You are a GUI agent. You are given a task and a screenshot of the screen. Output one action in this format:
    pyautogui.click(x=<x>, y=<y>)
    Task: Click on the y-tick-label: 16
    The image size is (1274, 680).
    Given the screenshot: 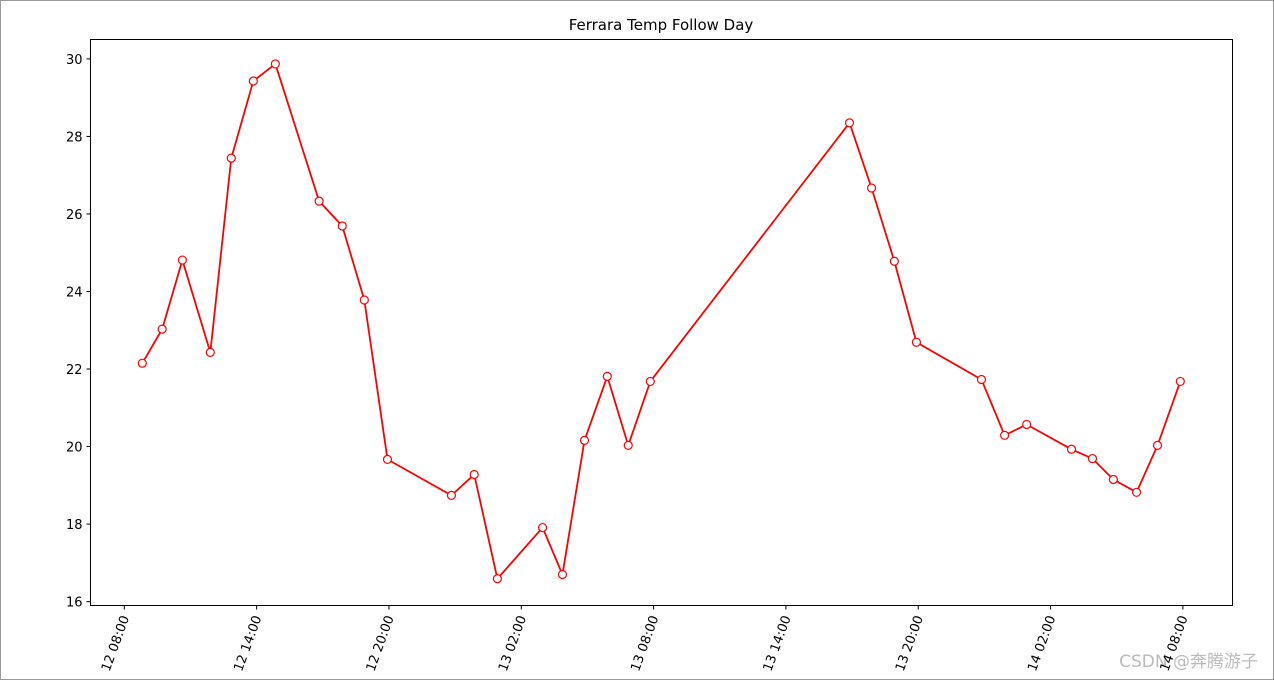 What is the action you would take?
    pyautogui.click(x=74, y=603)
    